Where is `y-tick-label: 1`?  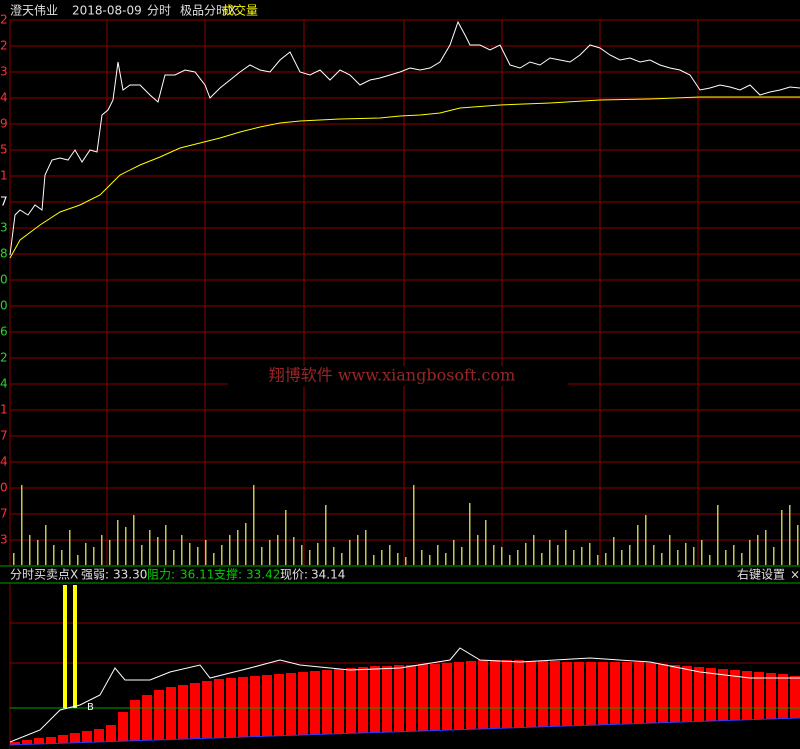
y-tick-label: 1 is located at coordinates (4, 410).